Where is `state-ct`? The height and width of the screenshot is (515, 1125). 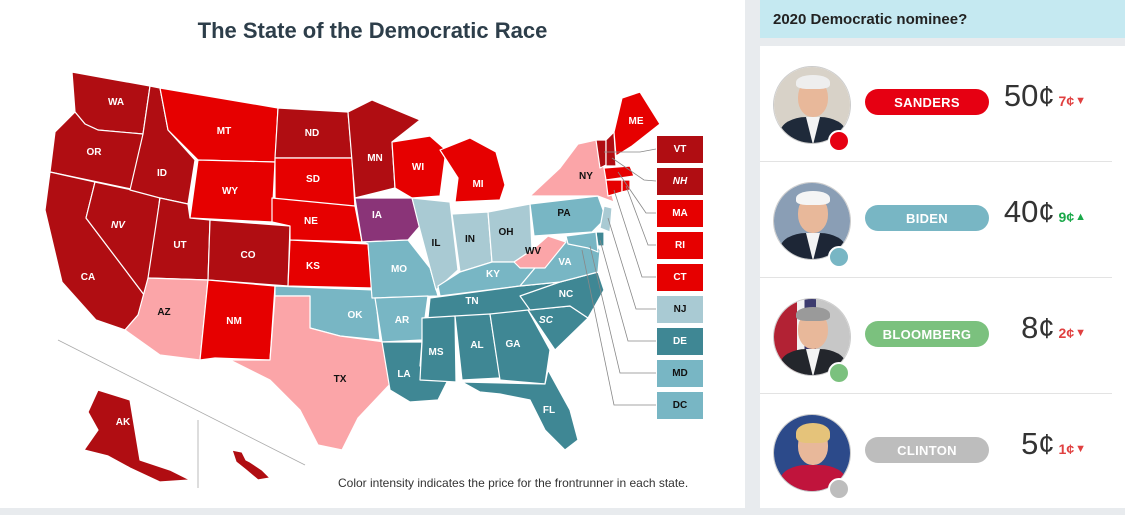 state-ct is located at coordinates (614, 188).